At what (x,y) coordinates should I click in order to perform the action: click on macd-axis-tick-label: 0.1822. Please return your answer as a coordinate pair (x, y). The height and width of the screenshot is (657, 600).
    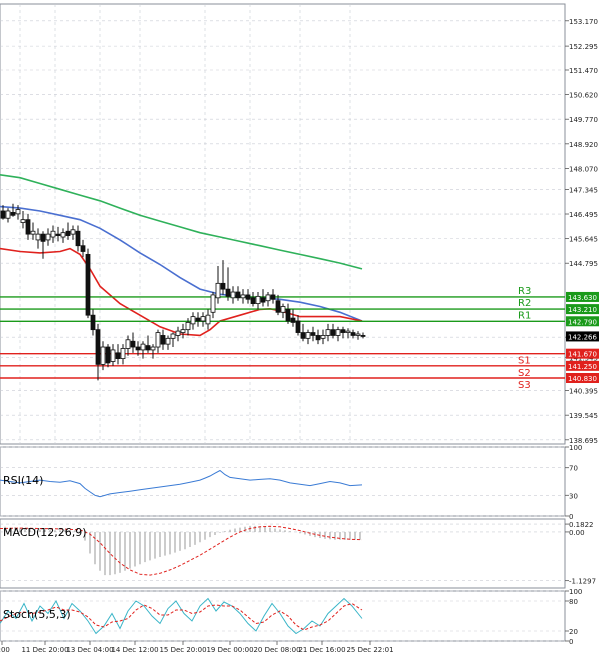
    Looking at the image, I should click on (581, 525).